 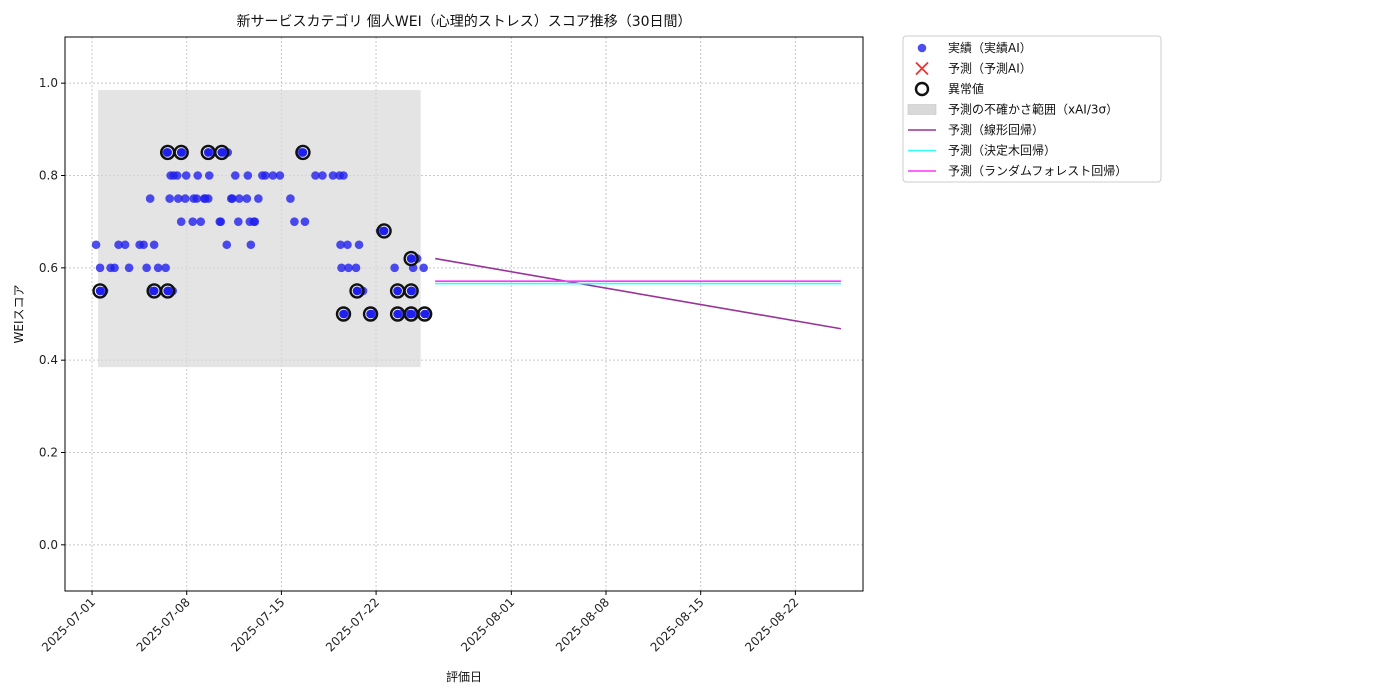 What do you see at coordinates (771, 624) in the screenshot?
I see `x-tick-label: 2025-08-22` at bounding box center [771, 624].